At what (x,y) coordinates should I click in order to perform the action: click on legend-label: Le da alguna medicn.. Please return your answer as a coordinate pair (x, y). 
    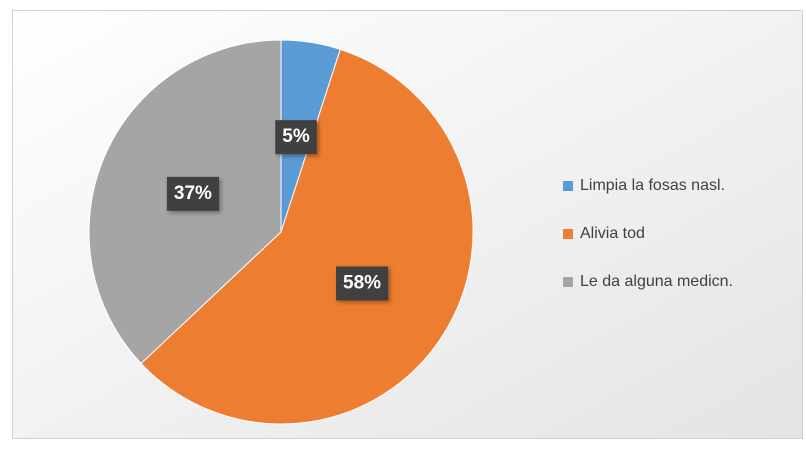
    Looking at the image, I should click on (656, 281).